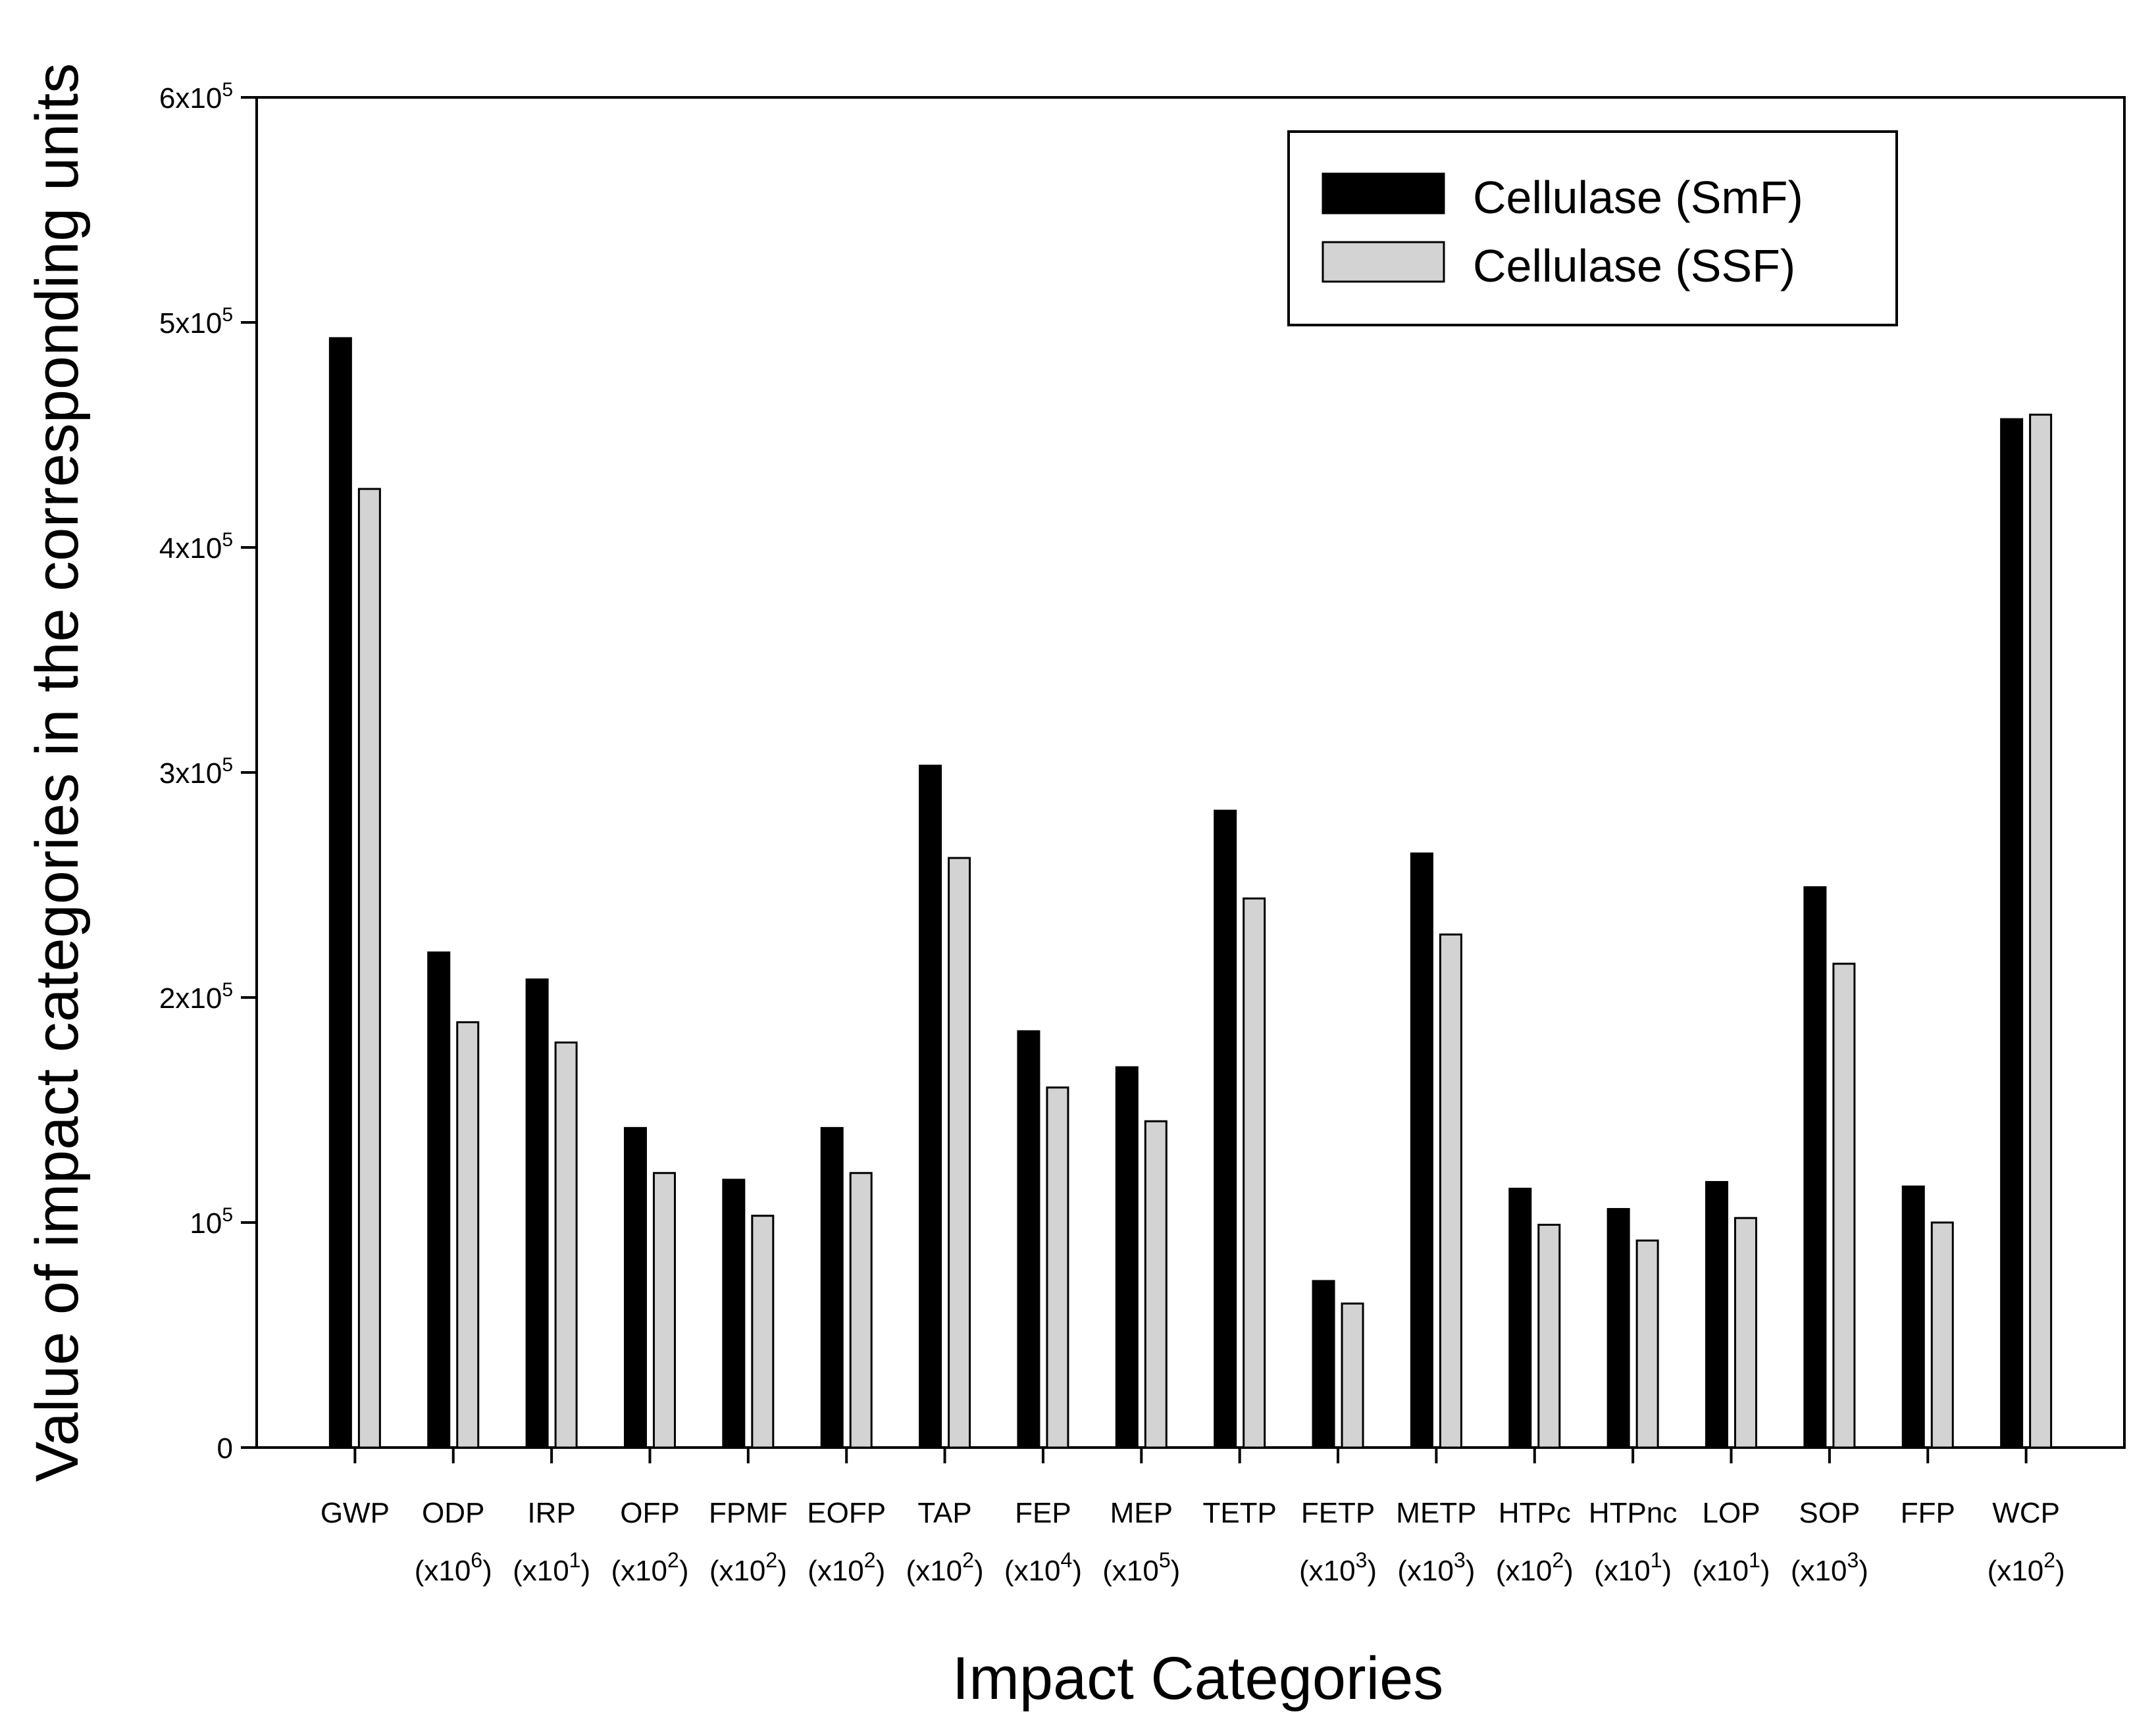 The height and width of the screenshot is (1716, 2156). I want to click on bar-ssf-eofp, so click(861, 1310).